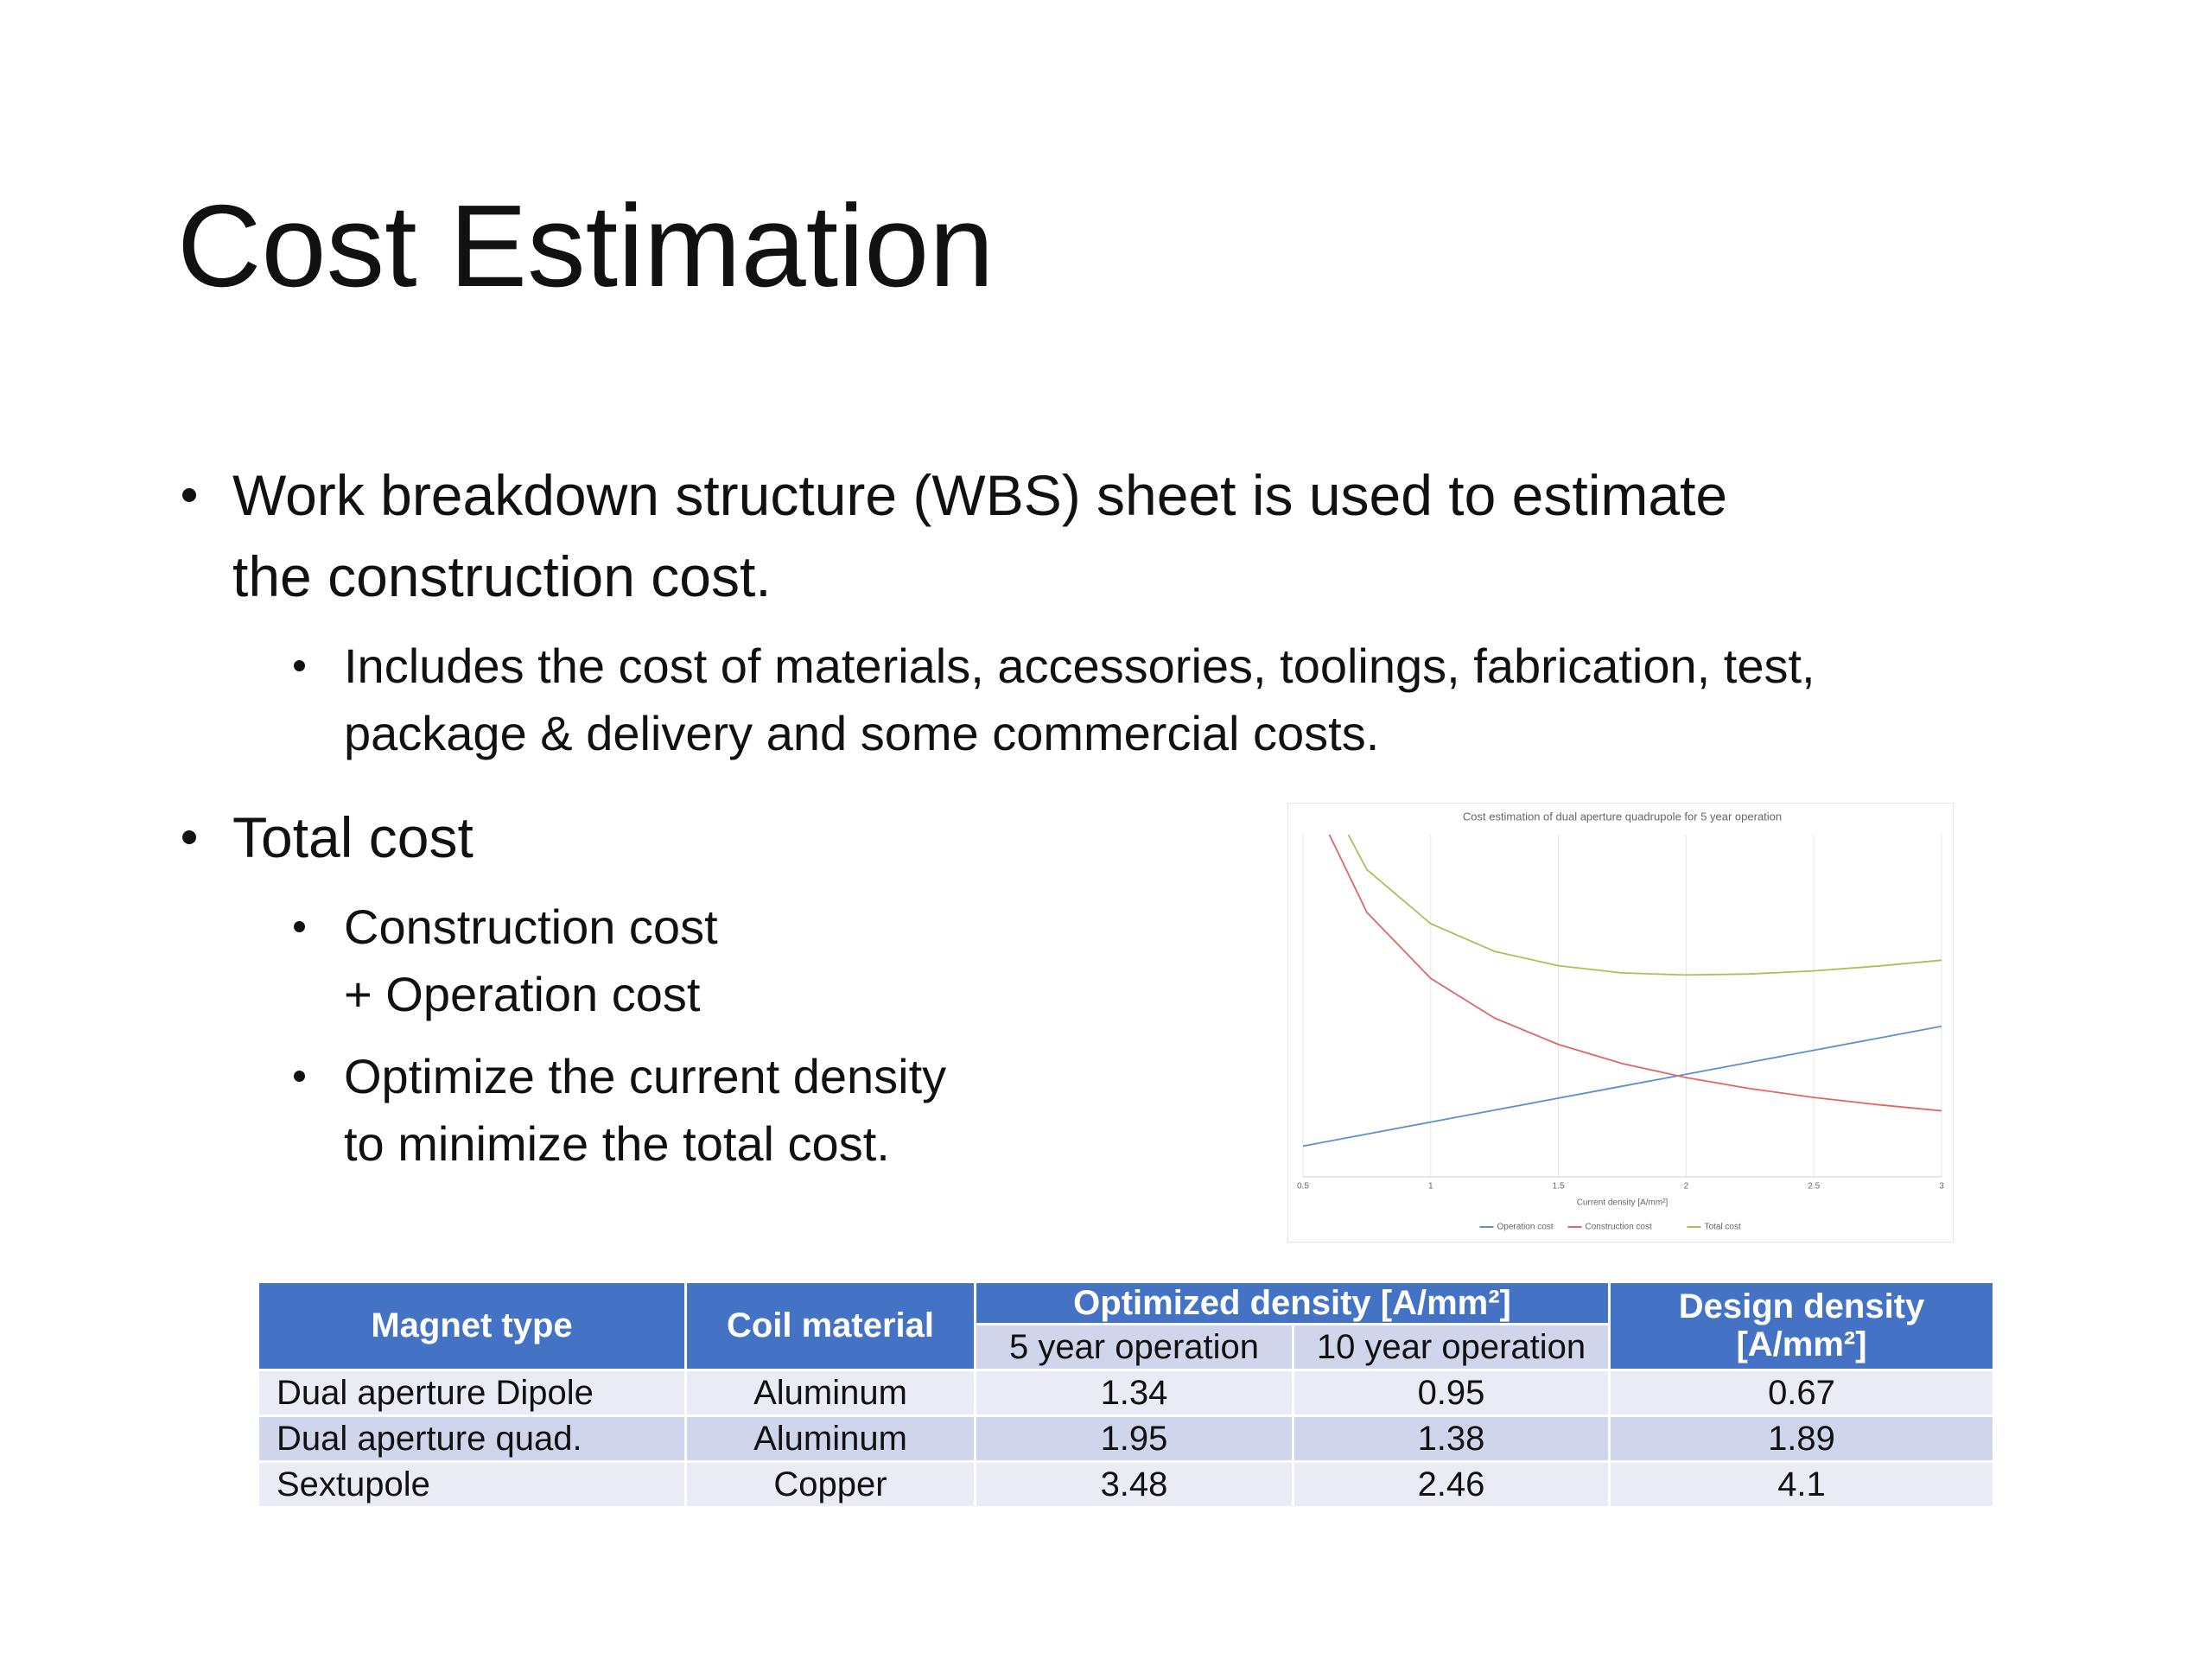 This screenshot has width=2212, height=1659. Describe the element at coordinates (1559, 1187) in the screenshot. I see `x-tick-label: 1.5` at that location.